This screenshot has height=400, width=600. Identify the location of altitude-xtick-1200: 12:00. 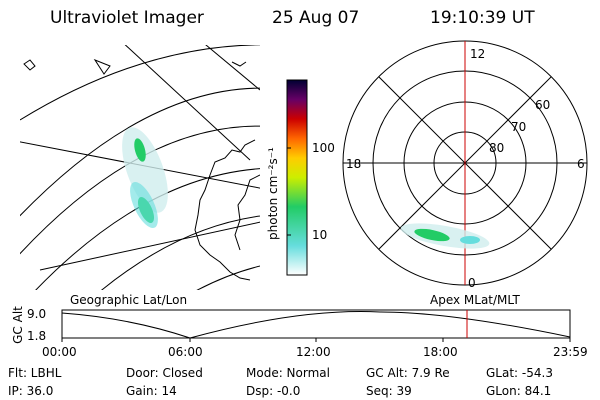
(313, 352).